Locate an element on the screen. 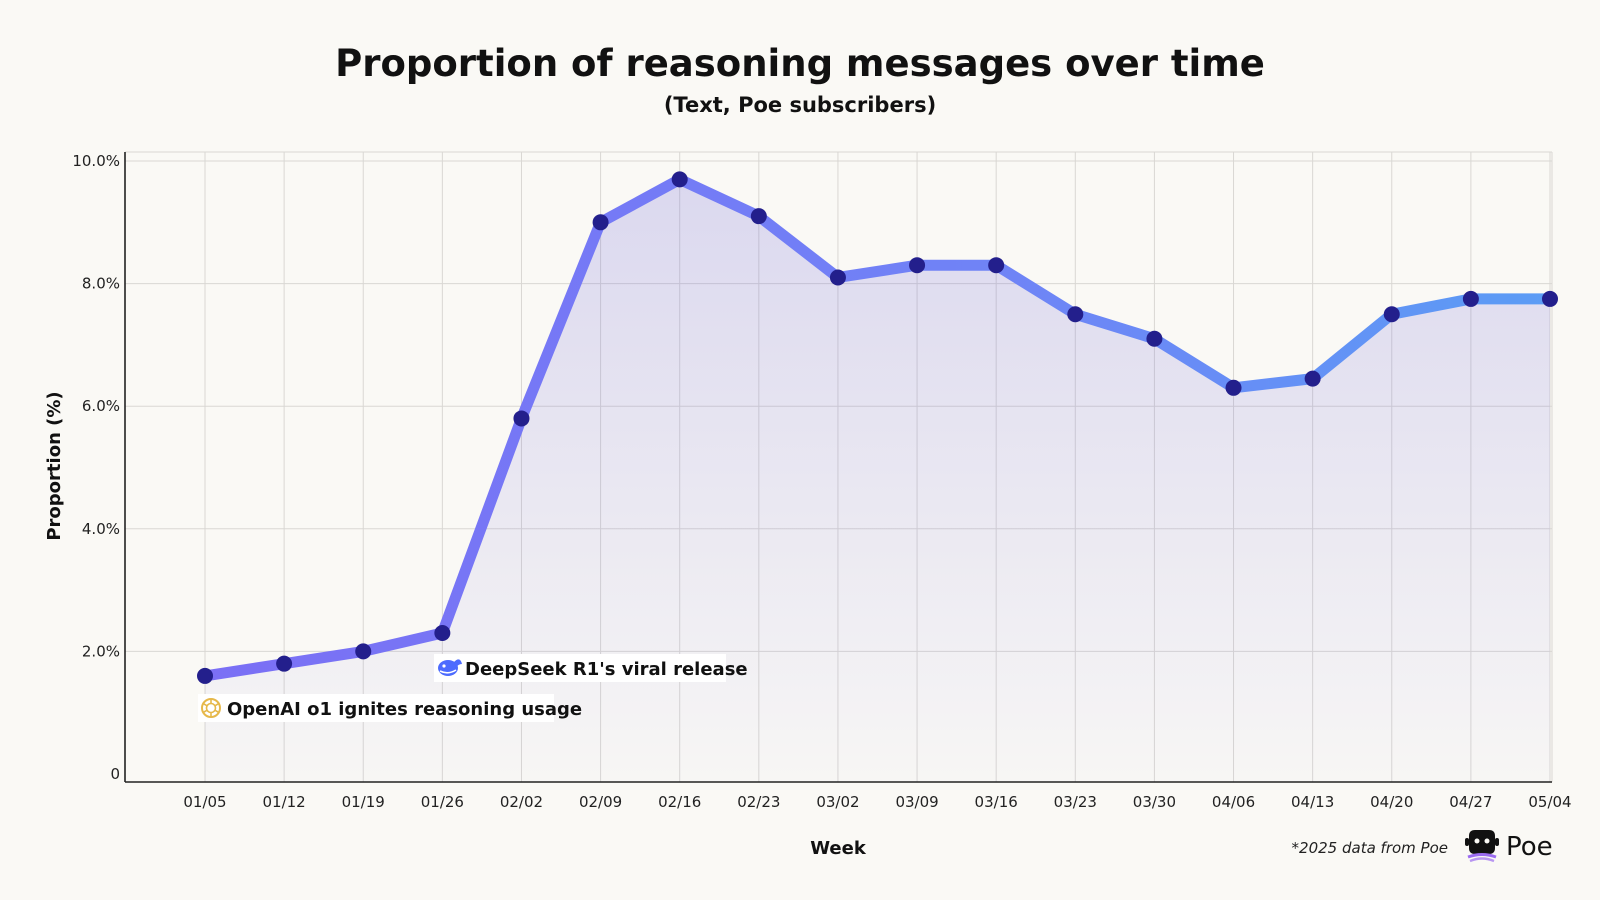 The image size is (1600, 900). y-tick-label: 6.0% is located at coordinates (101, 406).